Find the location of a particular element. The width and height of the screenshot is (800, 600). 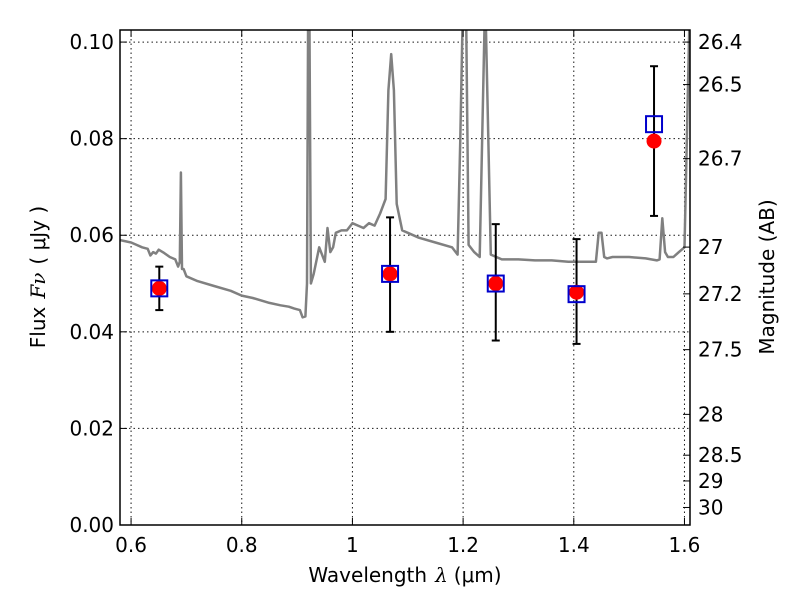

magnitude-tick-label: 30 is located at coordinates (710, 507).